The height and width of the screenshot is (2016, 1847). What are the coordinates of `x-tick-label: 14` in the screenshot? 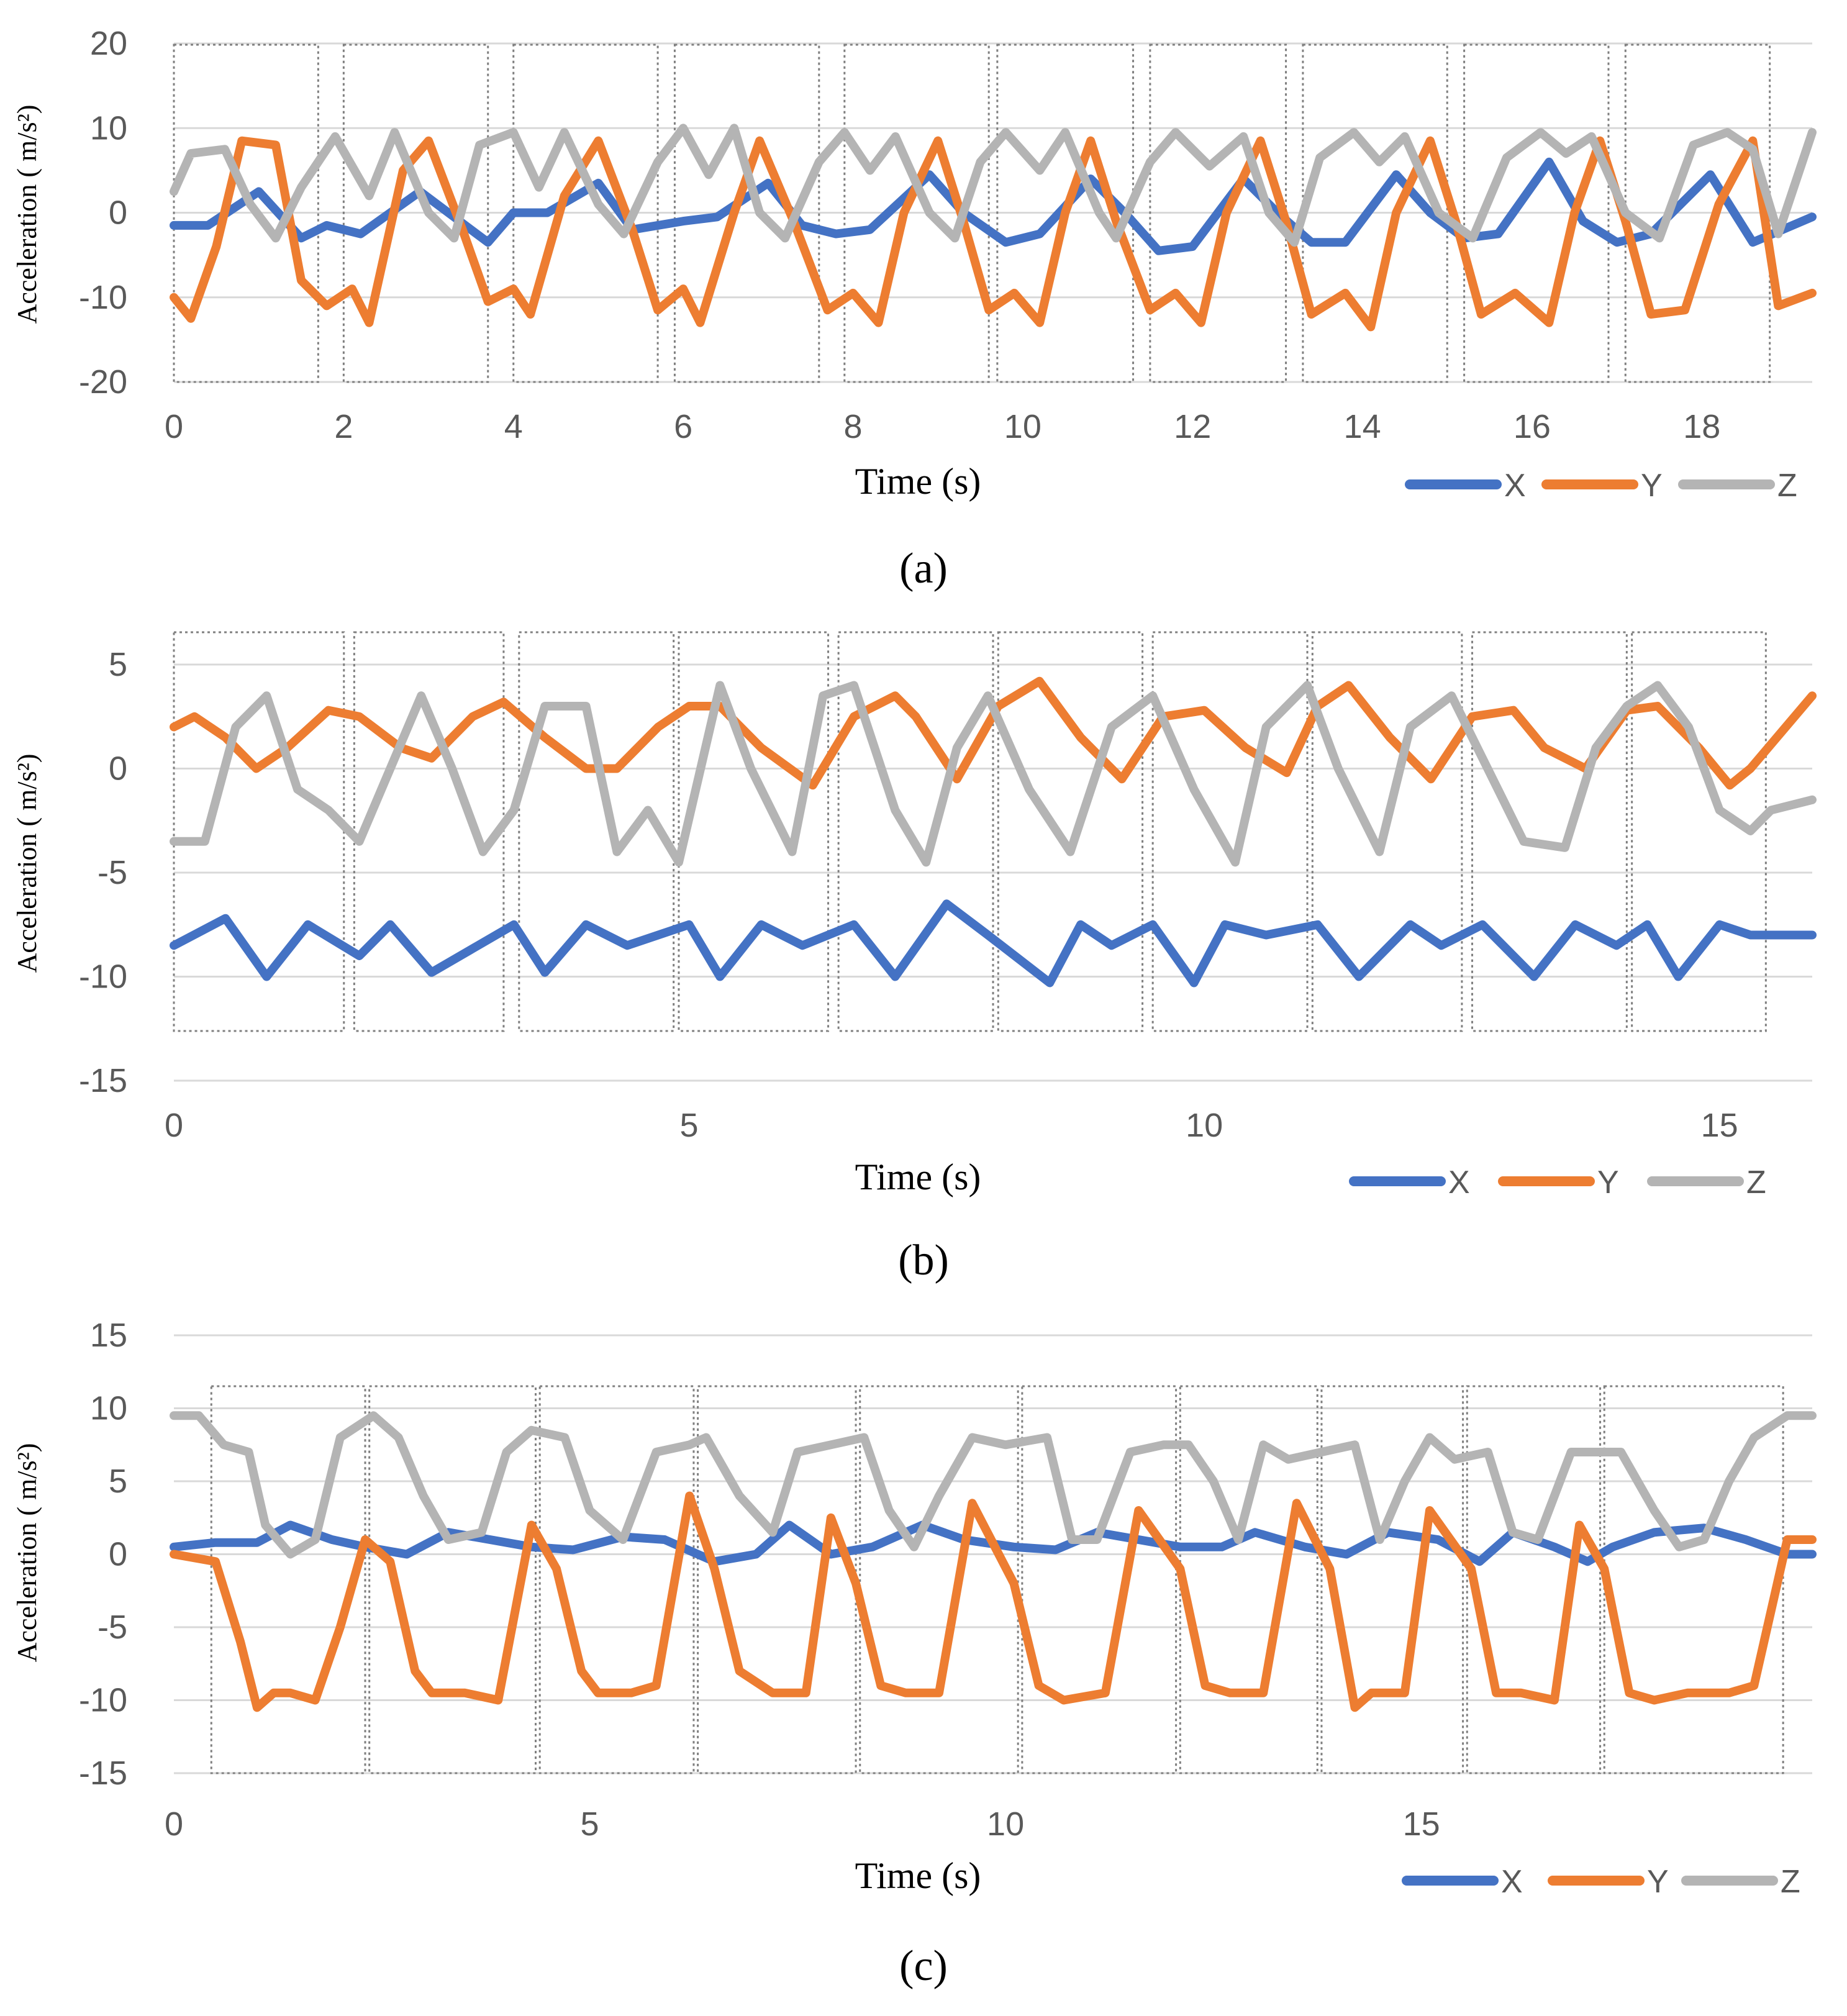 It's located at (1362, 426).